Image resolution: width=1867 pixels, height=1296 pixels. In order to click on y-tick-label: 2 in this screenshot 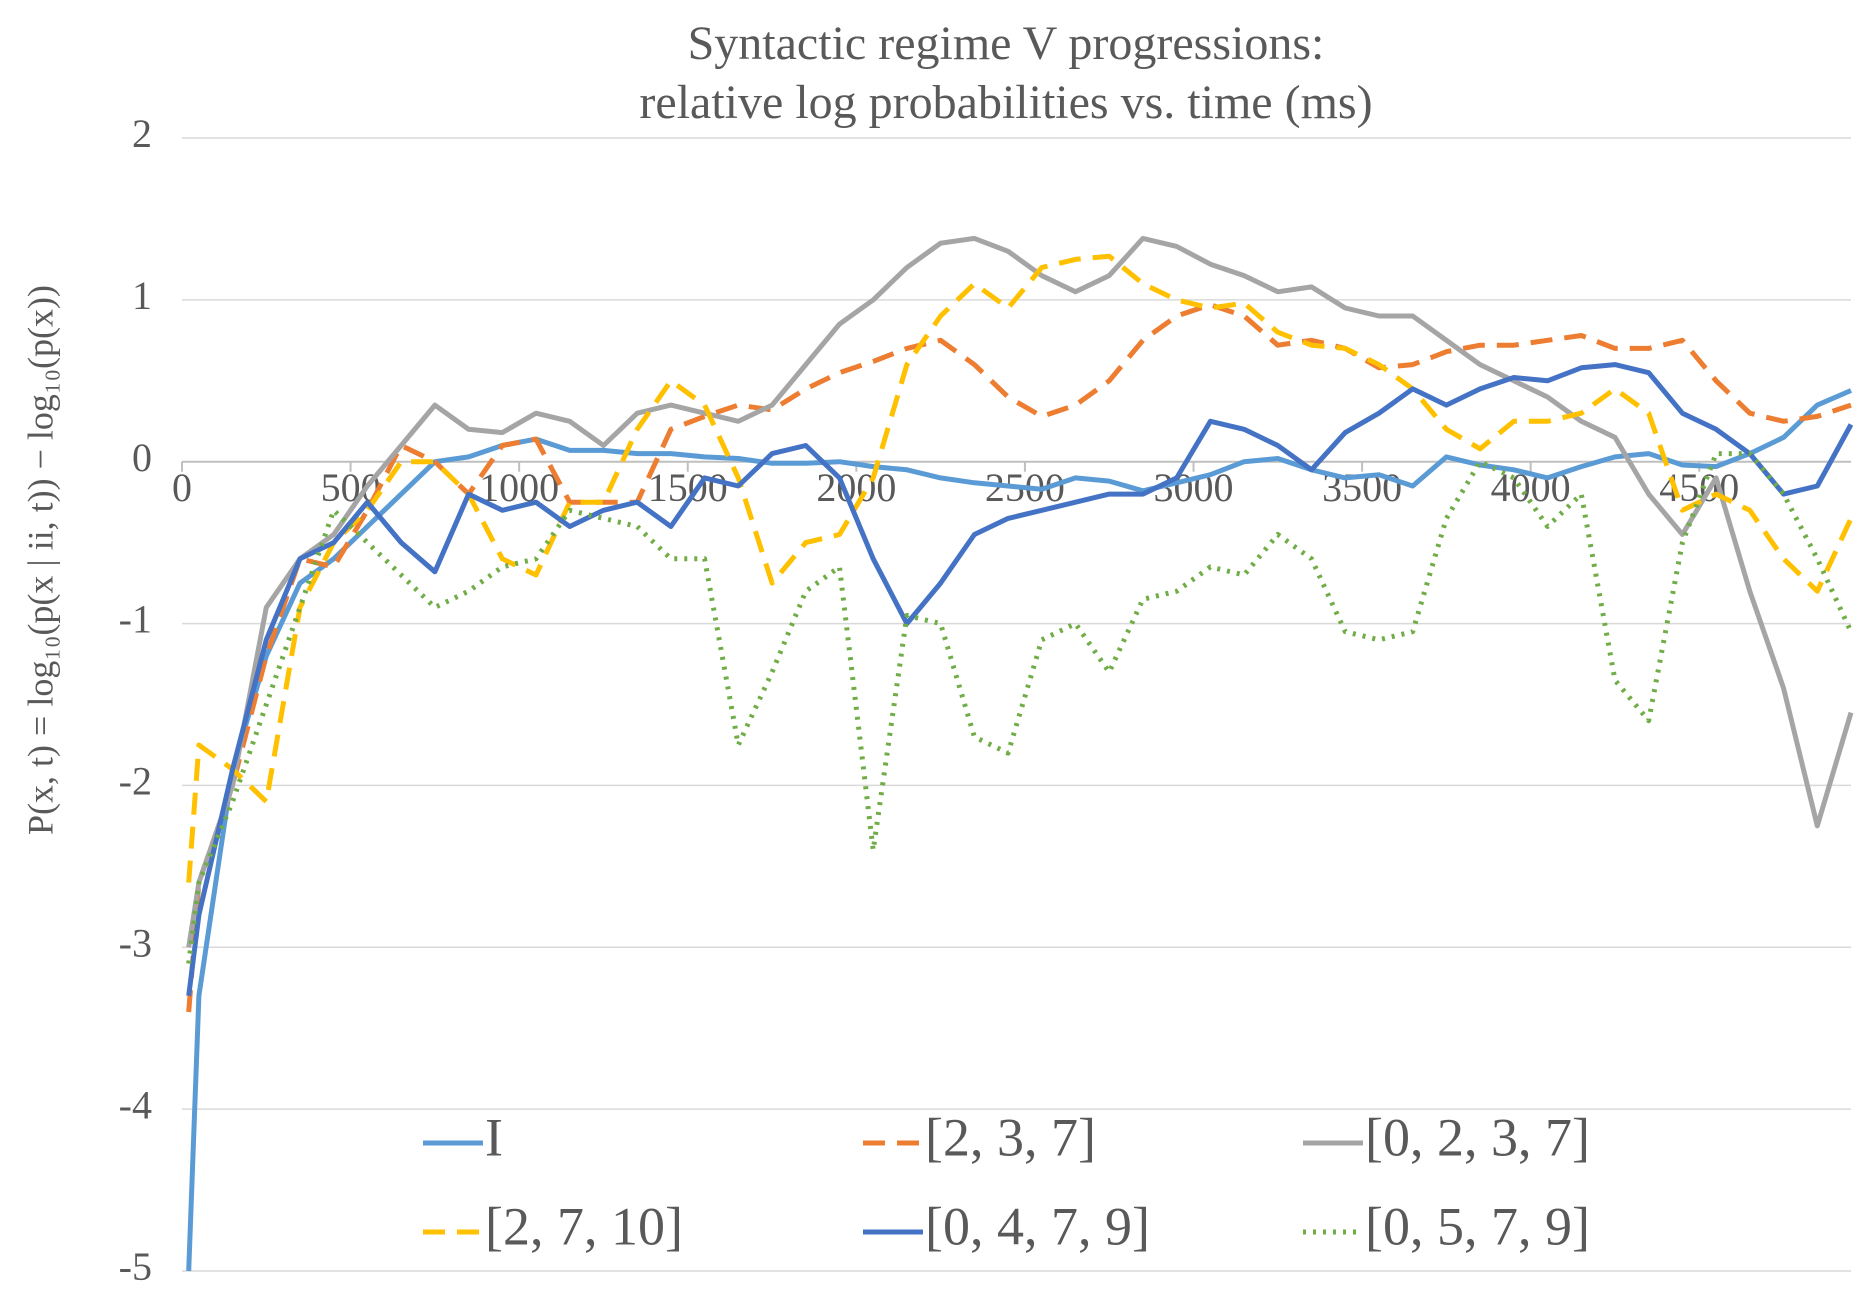, I will do `click(142, 133)`.